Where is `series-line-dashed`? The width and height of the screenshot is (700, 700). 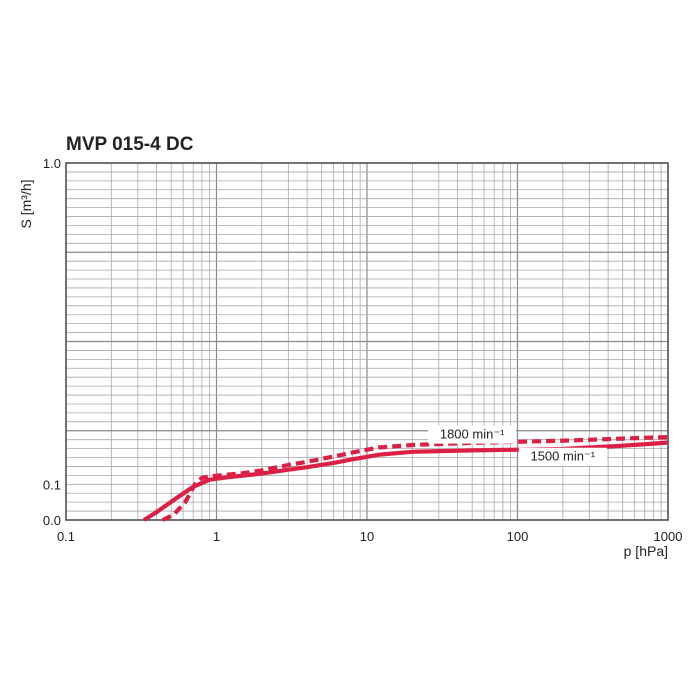
series-line-dashed is located at coordinates (415, 478).